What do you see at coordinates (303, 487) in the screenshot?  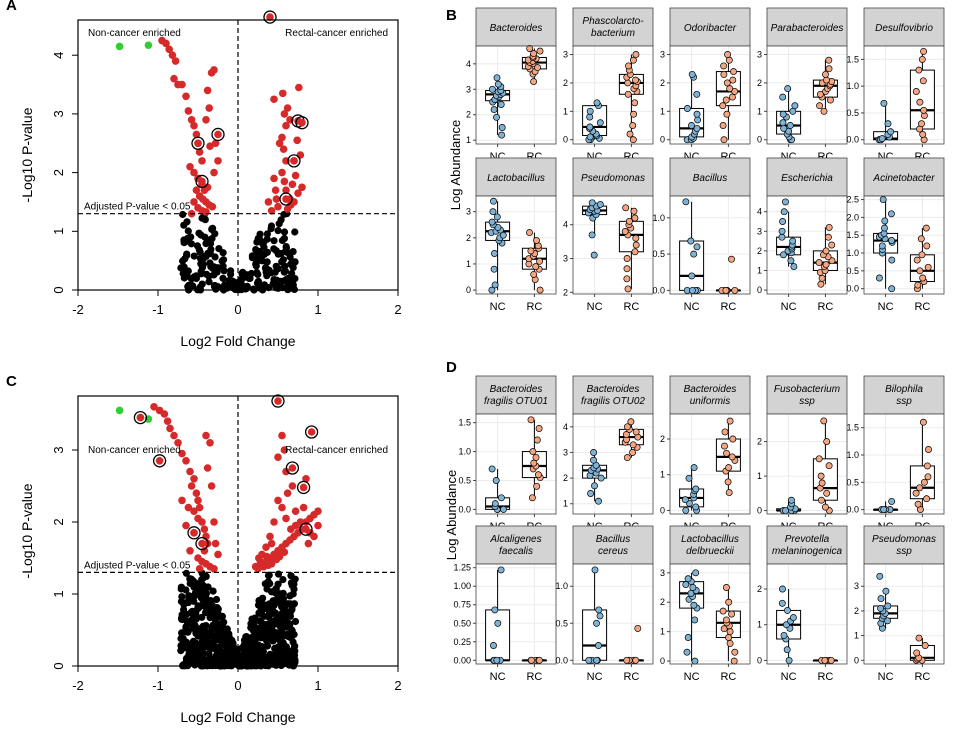 I see `circled-point-ring` at bounding box center [303, 487].